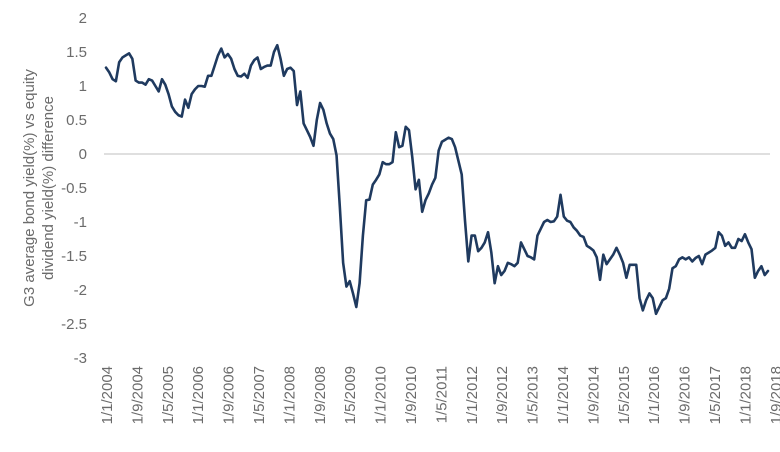  I want to click on x-tick-label: 1/9/2018, so click(774, 395).